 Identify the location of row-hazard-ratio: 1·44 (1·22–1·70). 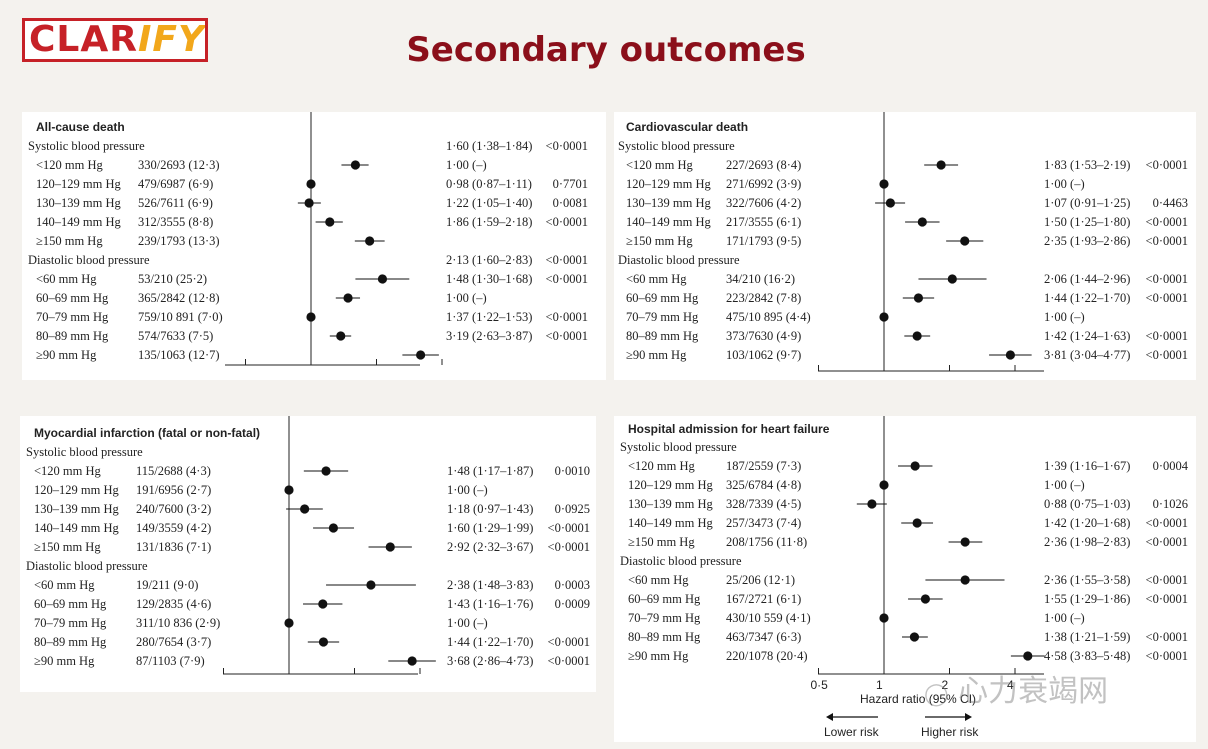
(1087, 298).